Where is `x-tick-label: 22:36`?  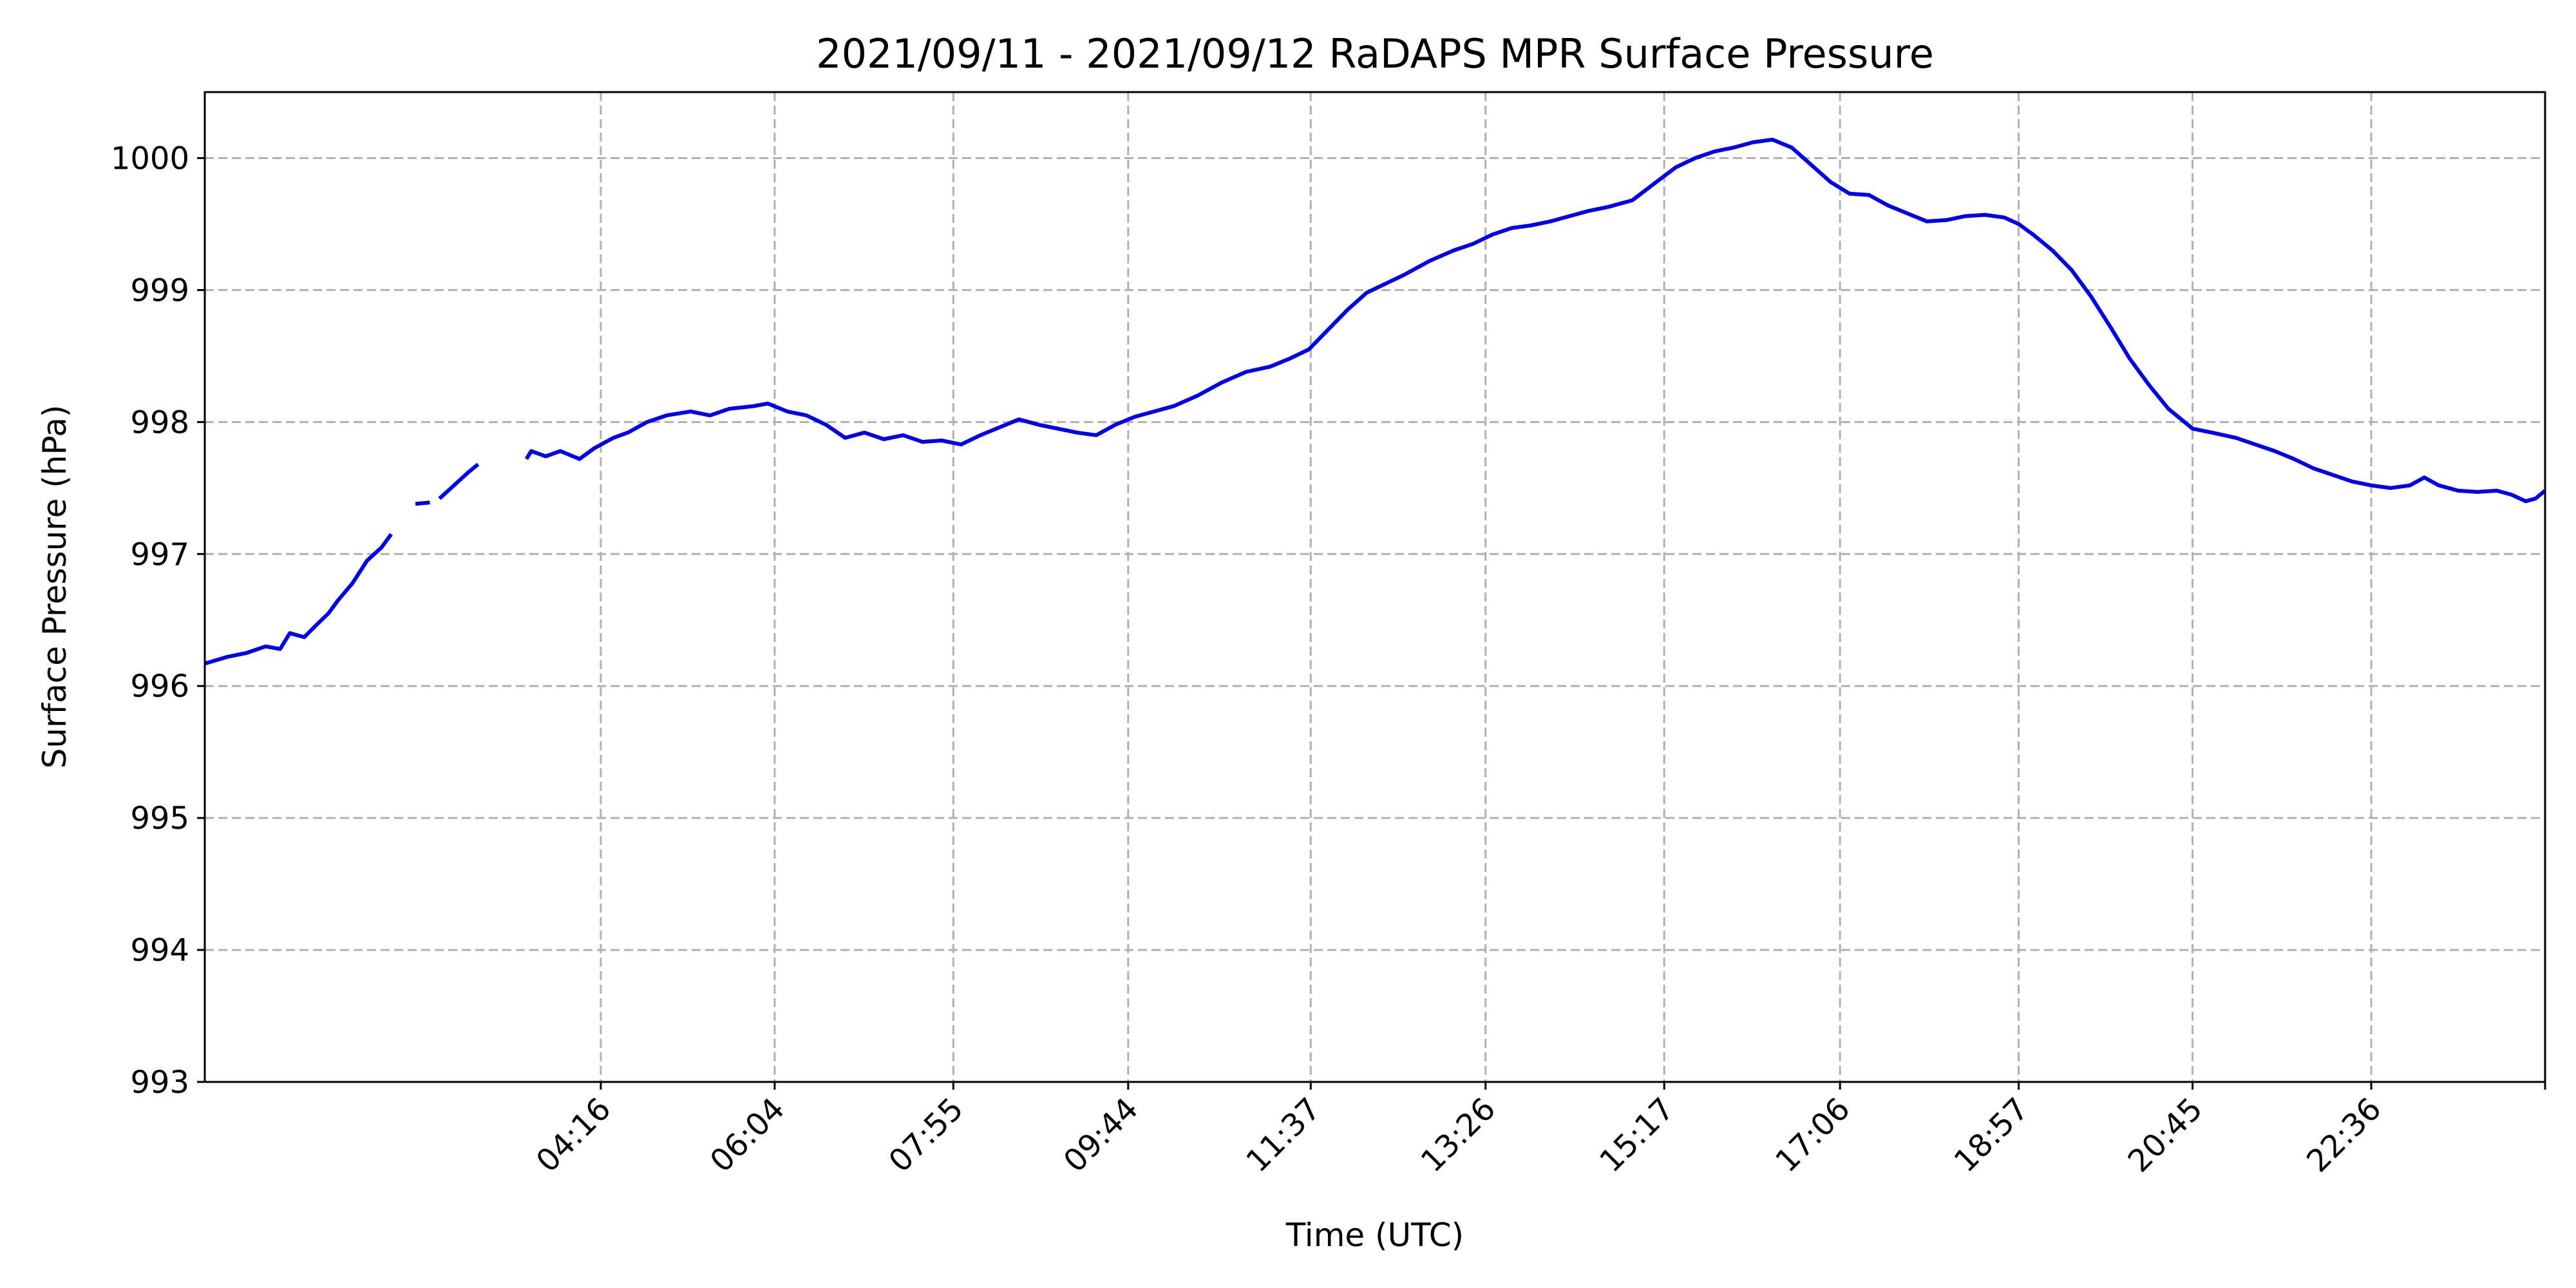 x-tick-label: 22:36 is located at coordinates (2344, 1135).